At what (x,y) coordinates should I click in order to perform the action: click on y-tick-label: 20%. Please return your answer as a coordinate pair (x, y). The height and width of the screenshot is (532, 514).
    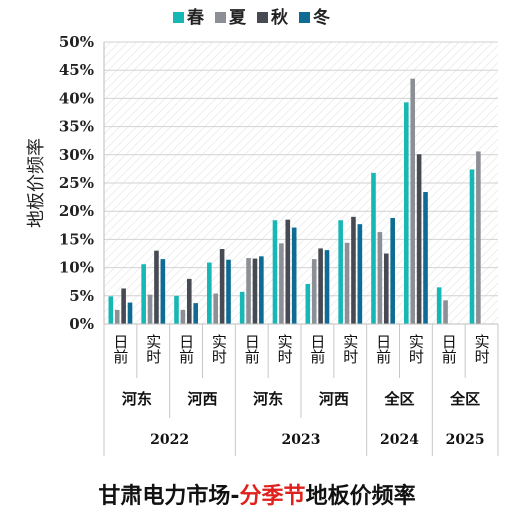
    Looking at the image, I should click on (76, 211).